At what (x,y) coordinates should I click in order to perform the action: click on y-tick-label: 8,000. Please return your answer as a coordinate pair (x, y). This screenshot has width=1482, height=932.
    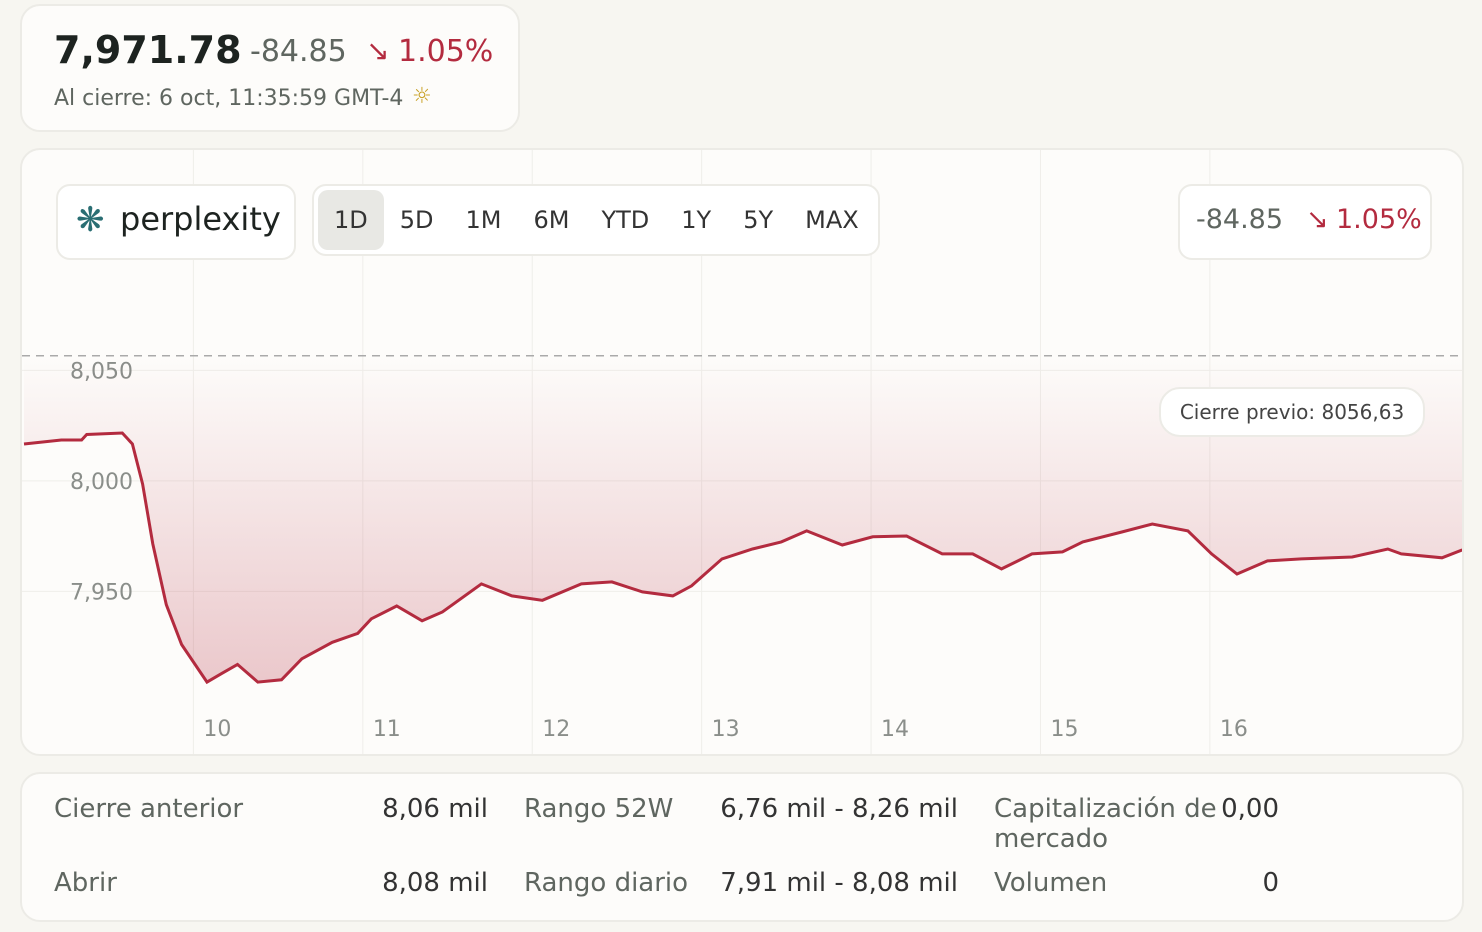
    Looking at the image, I should click on (101, 482).